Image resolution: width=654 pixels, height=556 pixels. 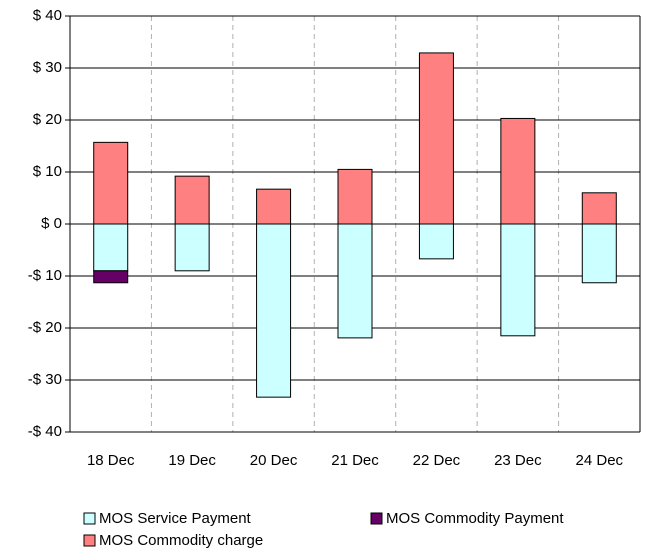 What do you see at coordinates (274, 460) in the screenshot?
I see `x-tick-label: 20 Dec` at bounding box center [274, 460].